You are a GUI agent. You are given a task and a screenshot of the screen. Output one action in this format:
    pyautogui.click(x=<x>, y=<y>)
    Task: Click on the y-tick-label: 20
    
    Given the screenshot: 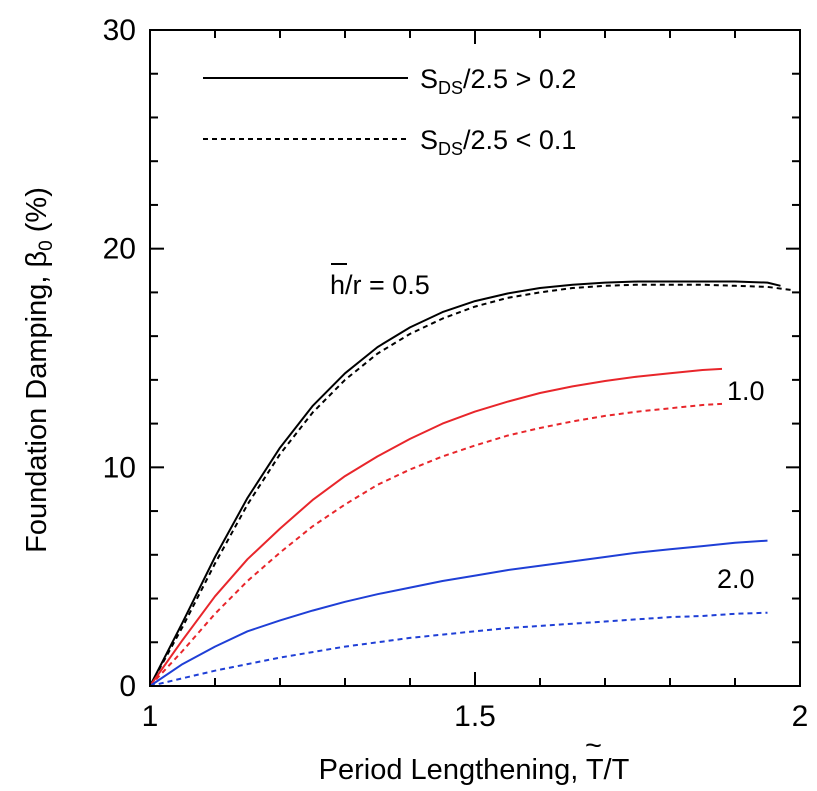 What is the action you would take?
    pyautogui.click(x=119, y=249)
    